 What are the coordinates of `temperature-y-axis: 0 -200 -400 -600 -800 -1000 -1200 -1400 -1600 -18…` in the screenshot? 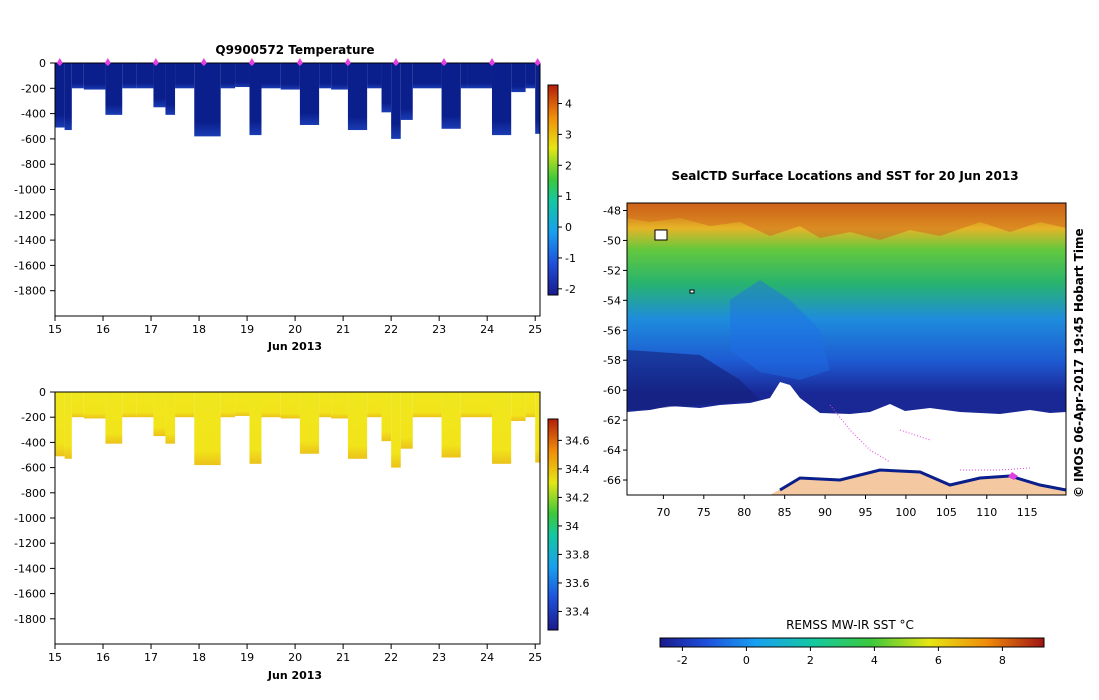 It's located at (34, 177).